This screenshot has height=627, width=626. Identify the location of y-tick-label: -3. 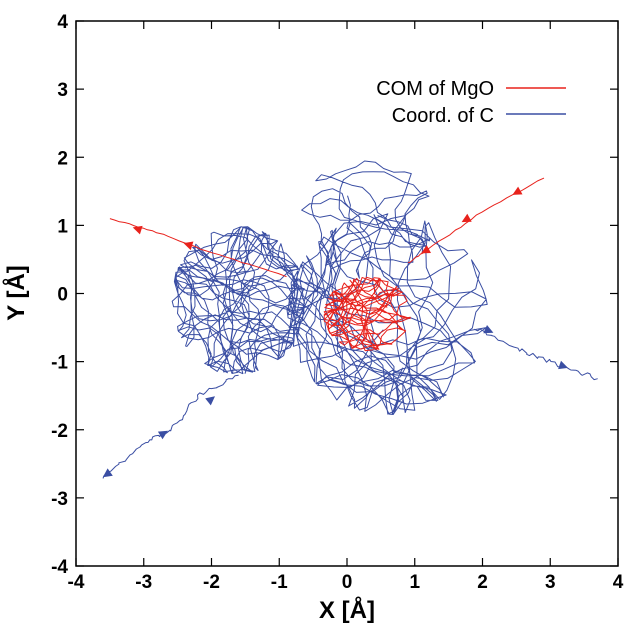
(59, 499).